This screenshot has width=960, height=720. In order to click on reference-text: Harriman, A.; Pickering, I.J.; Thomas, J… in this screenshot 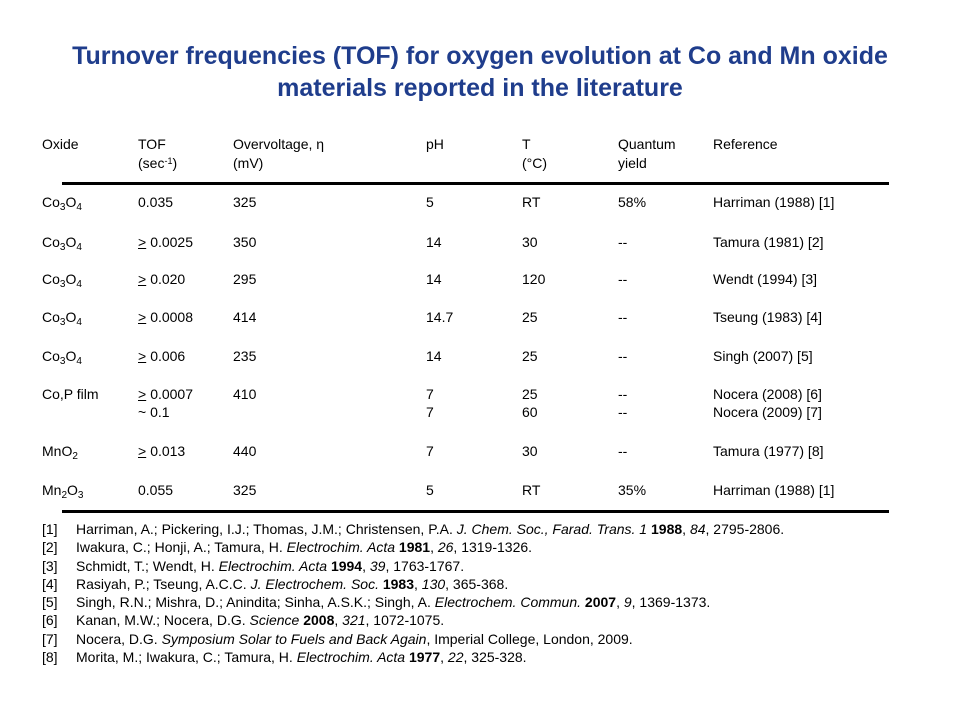, I will do `click(430, 529)`.